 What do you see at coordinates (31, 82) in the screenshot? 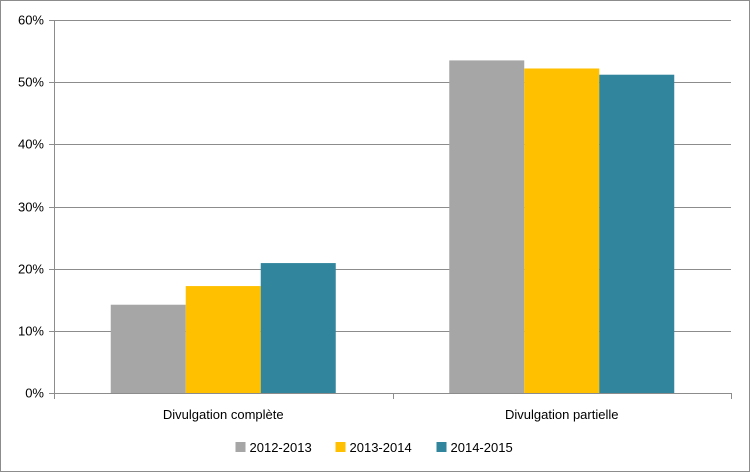
I see `y-tick-label: 50%` at bounding box center [31, 82].